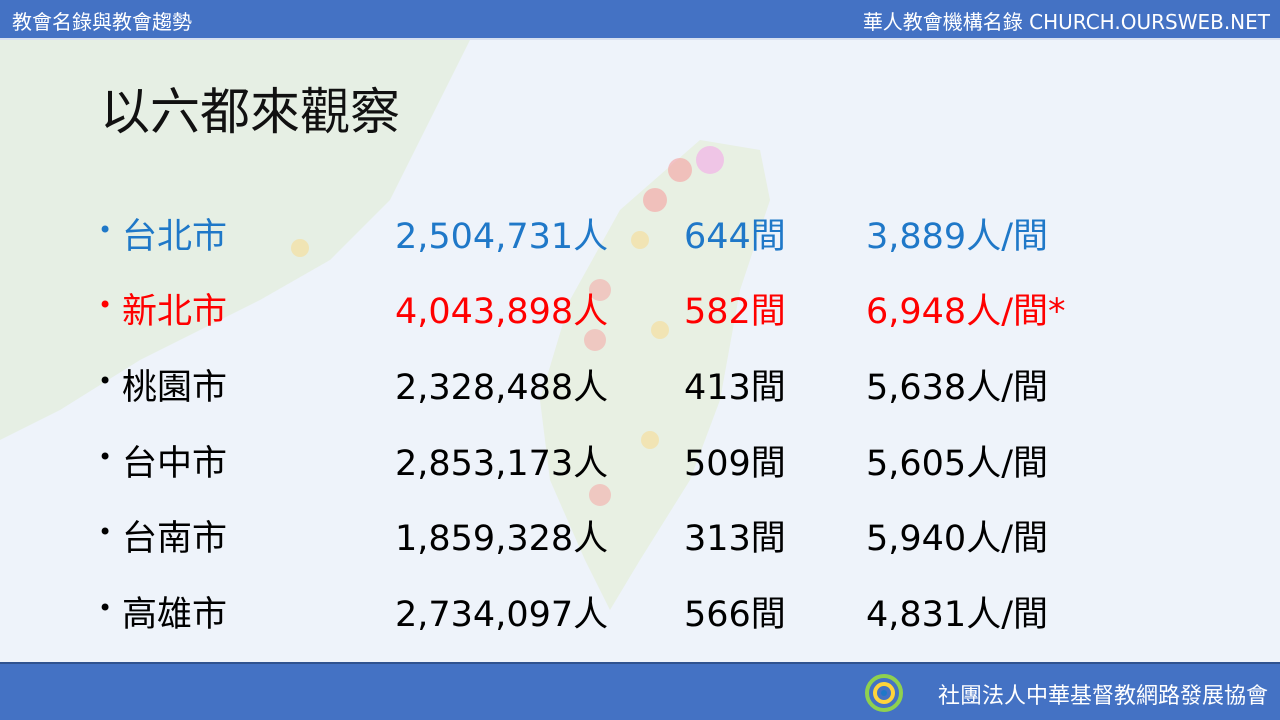 This screenshot has height=720, width=1280. What do you see at coordinates (502, 312) in the screenshot?
I see `population: 4,043,898人` at bounding box center [502, 312].